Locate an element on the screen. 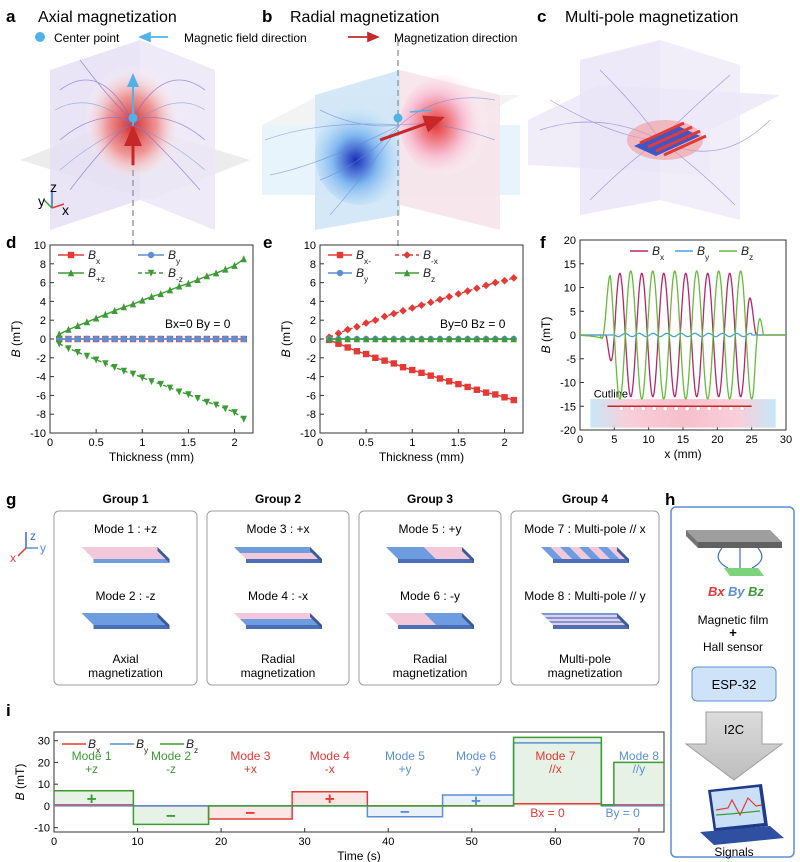  mode-sign: − is located at coordinates (405, 811).